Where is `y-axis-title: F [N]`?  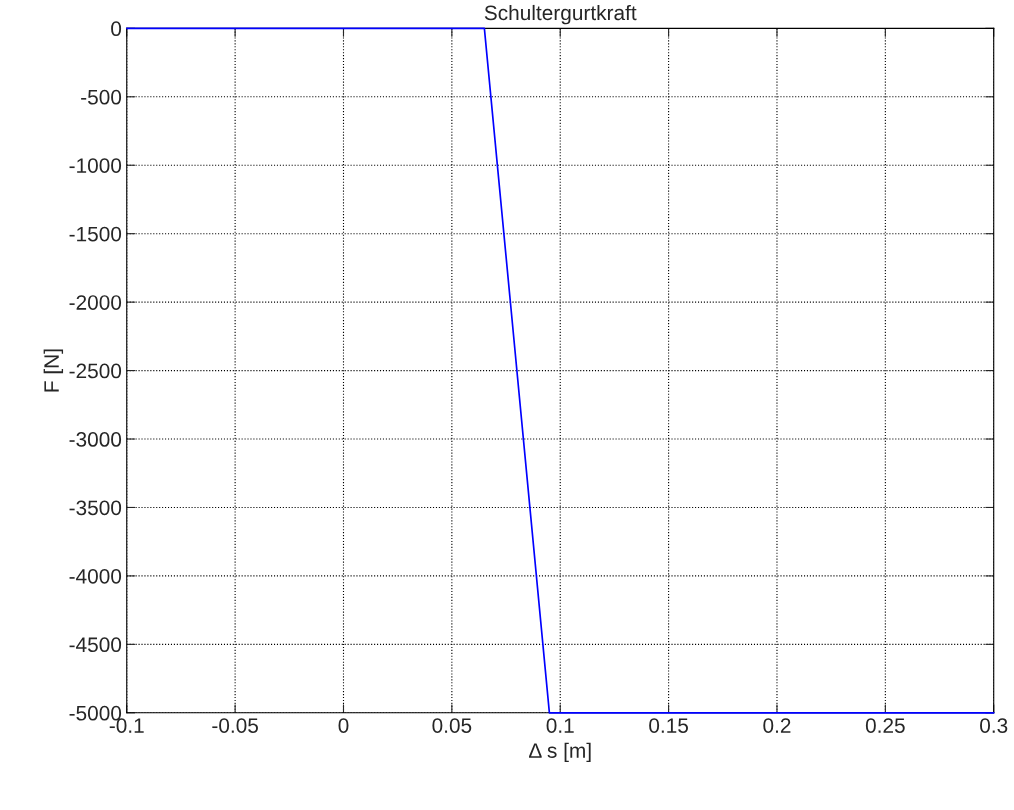 y-axis-title: F [N] is located at coordinates (53, 370).